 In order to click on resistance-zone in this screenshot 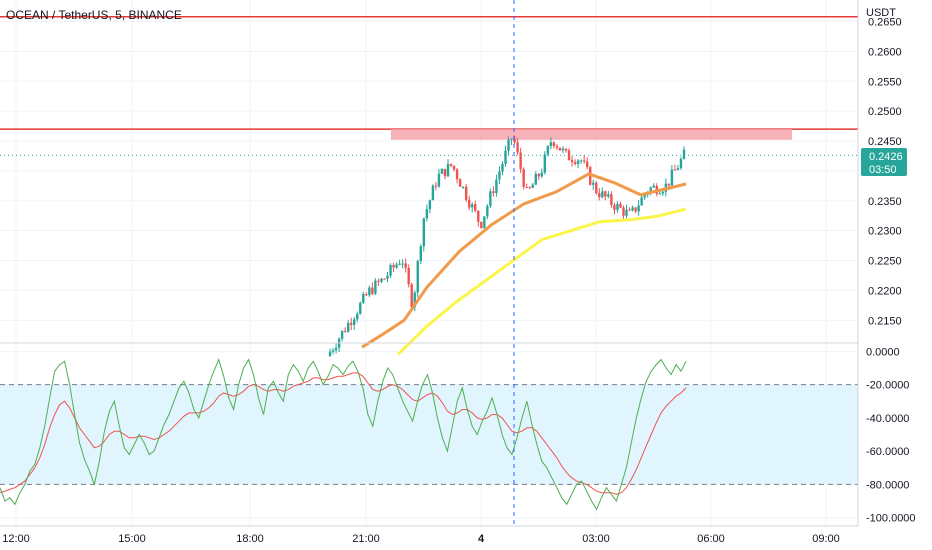, I will do `click(591, 134)`.